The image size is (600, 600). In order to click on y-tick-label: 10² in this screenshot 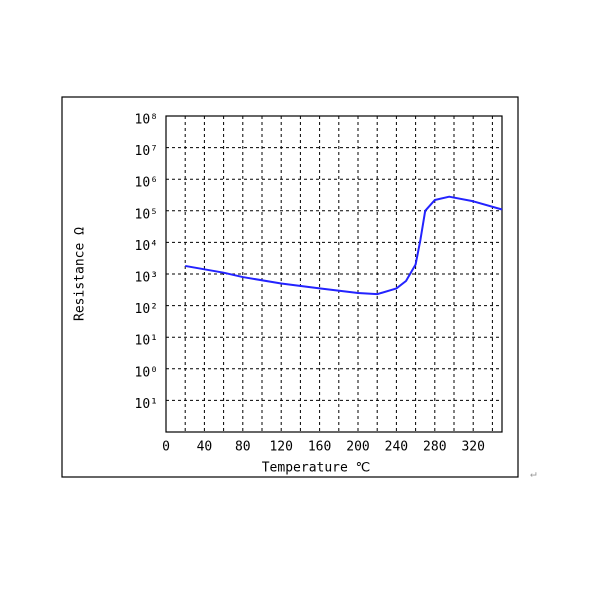, I will do `click(146, 309)`.